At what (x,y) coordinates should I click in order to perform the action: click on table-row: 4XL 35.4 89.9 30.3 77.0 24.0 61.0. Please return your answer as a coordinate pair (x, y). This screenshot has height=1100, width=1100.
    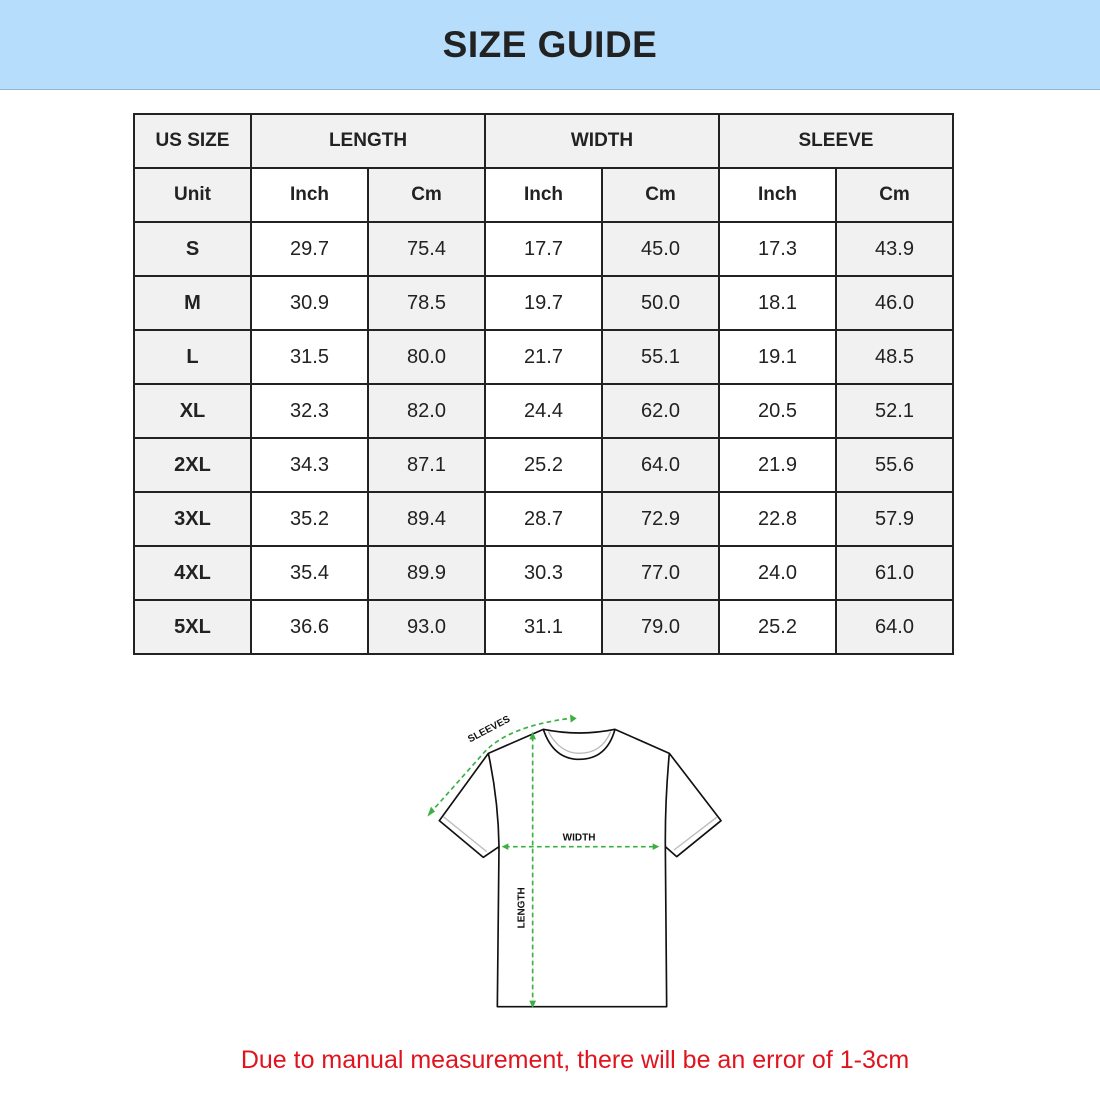
    Looking at the image, I should click on (543, 573).